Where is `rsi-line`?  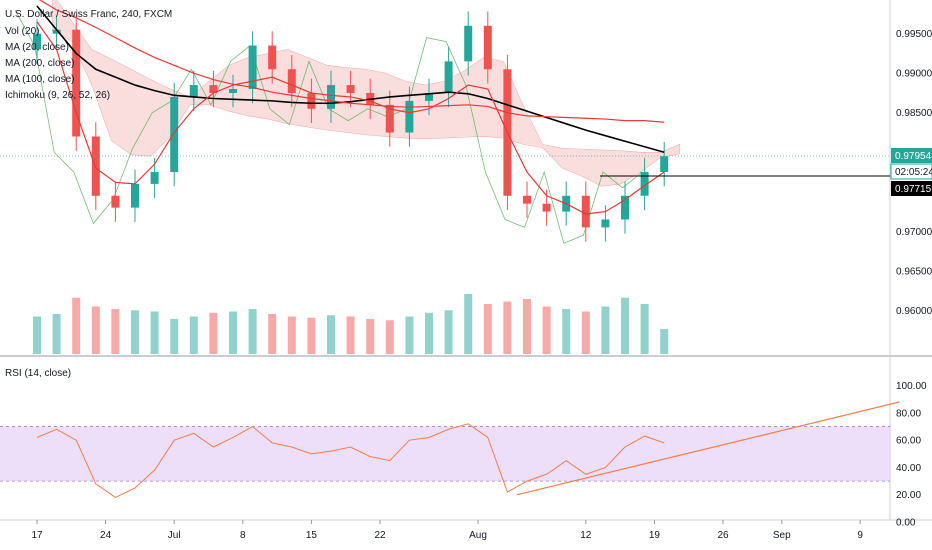 rsi-line is located at coordinates (350, 461).